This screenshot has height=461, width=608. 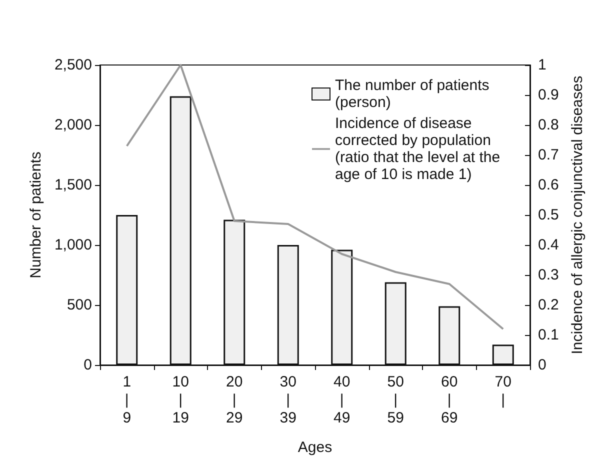 What do you see at coordinates (548, 245) in the screenshot?
I see `y2-tick-label: 0.4` at bounding box center [548, 245].